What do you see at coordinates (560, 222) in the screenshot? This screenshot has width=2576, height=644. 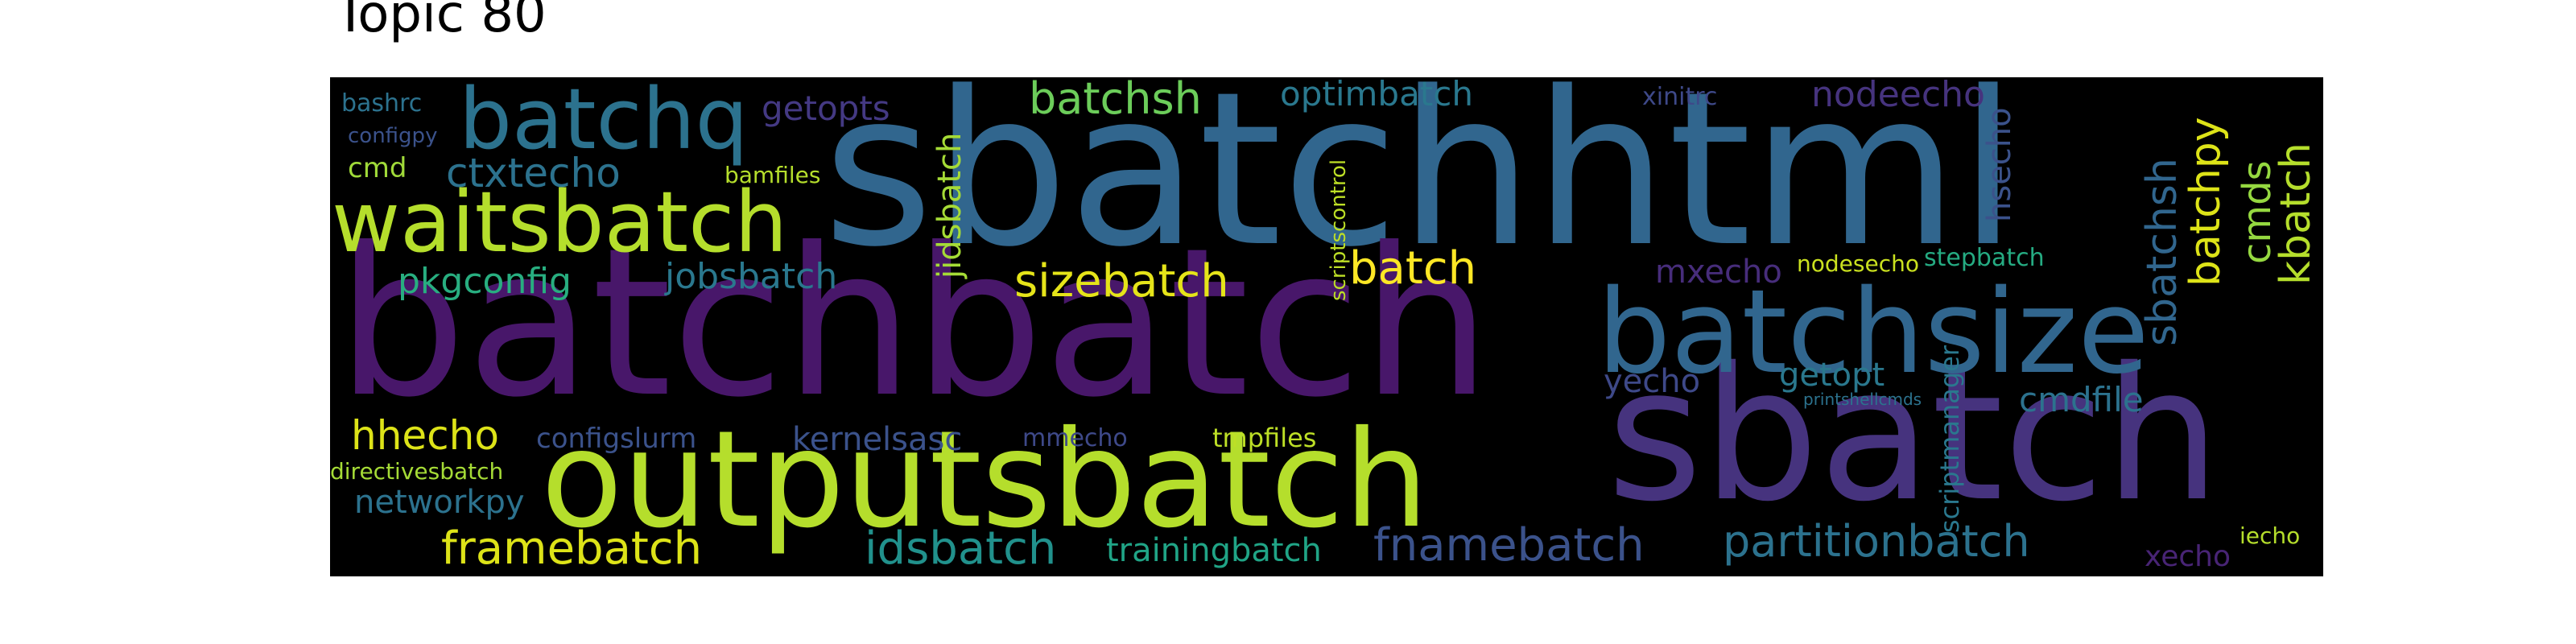 I see `word-waitsbatch: waitsbatch` at bounding box center [560, 222].